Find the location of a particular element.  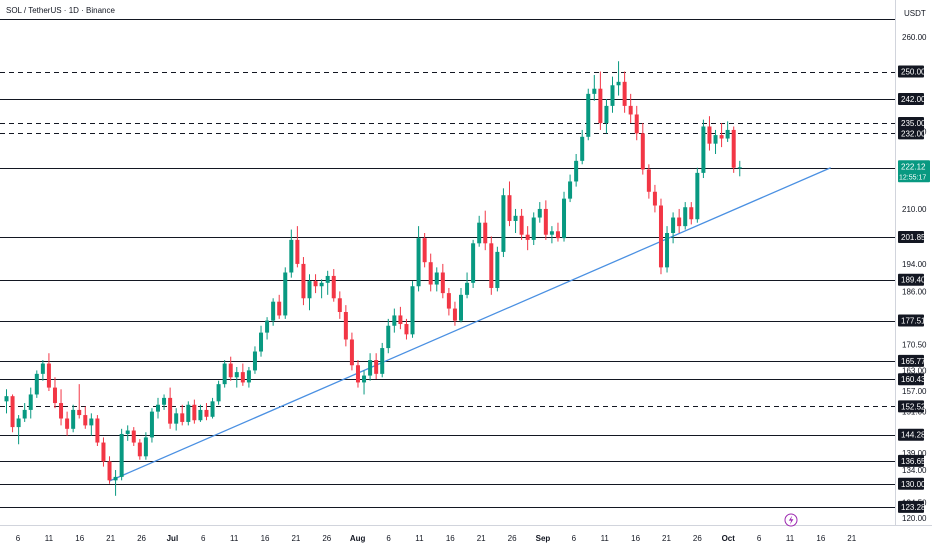

x-tick-label: Oct is located at coordinates (729, 538).